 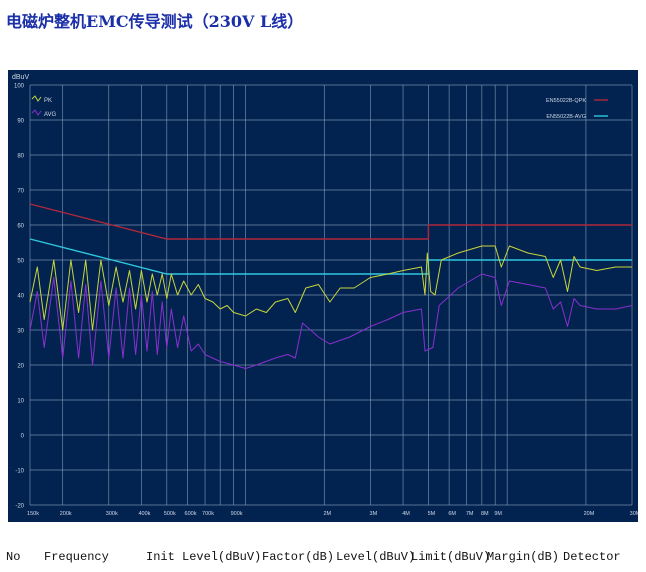 I want to click on col-detector: Detector, so click(x=592, y=557).